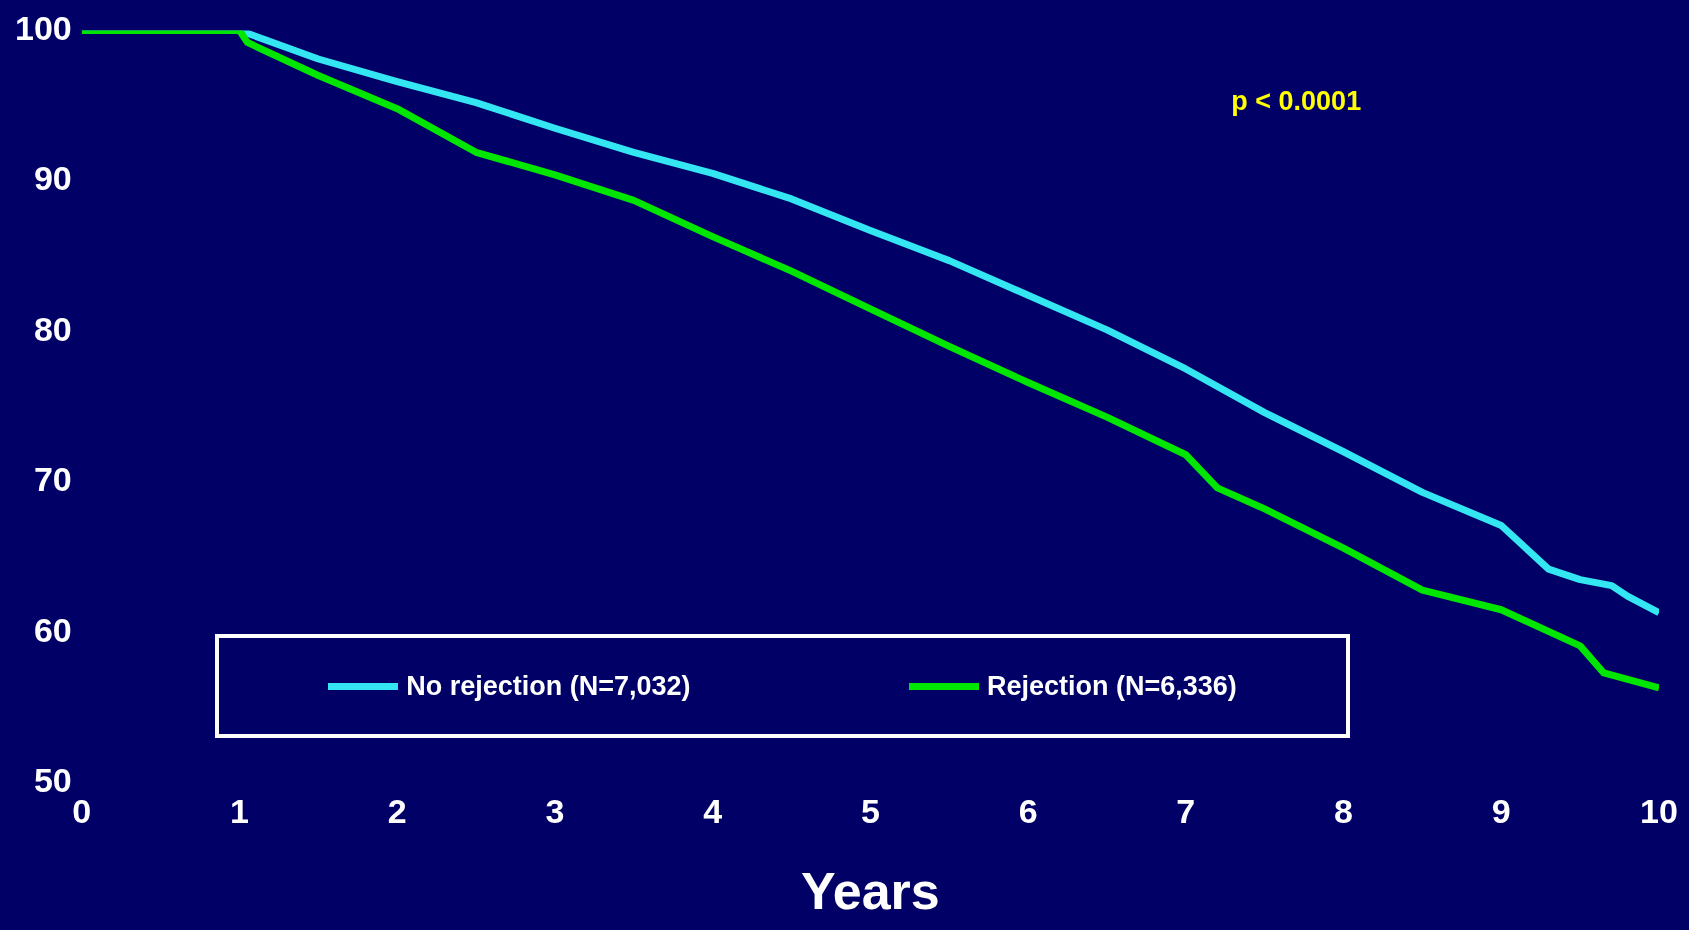 Image resolution: width=1689 pixels, height=930 pixels. Describe the element at coordinates (870, 810) in the screenshot. I see `x-tick-label: 5` at that location.